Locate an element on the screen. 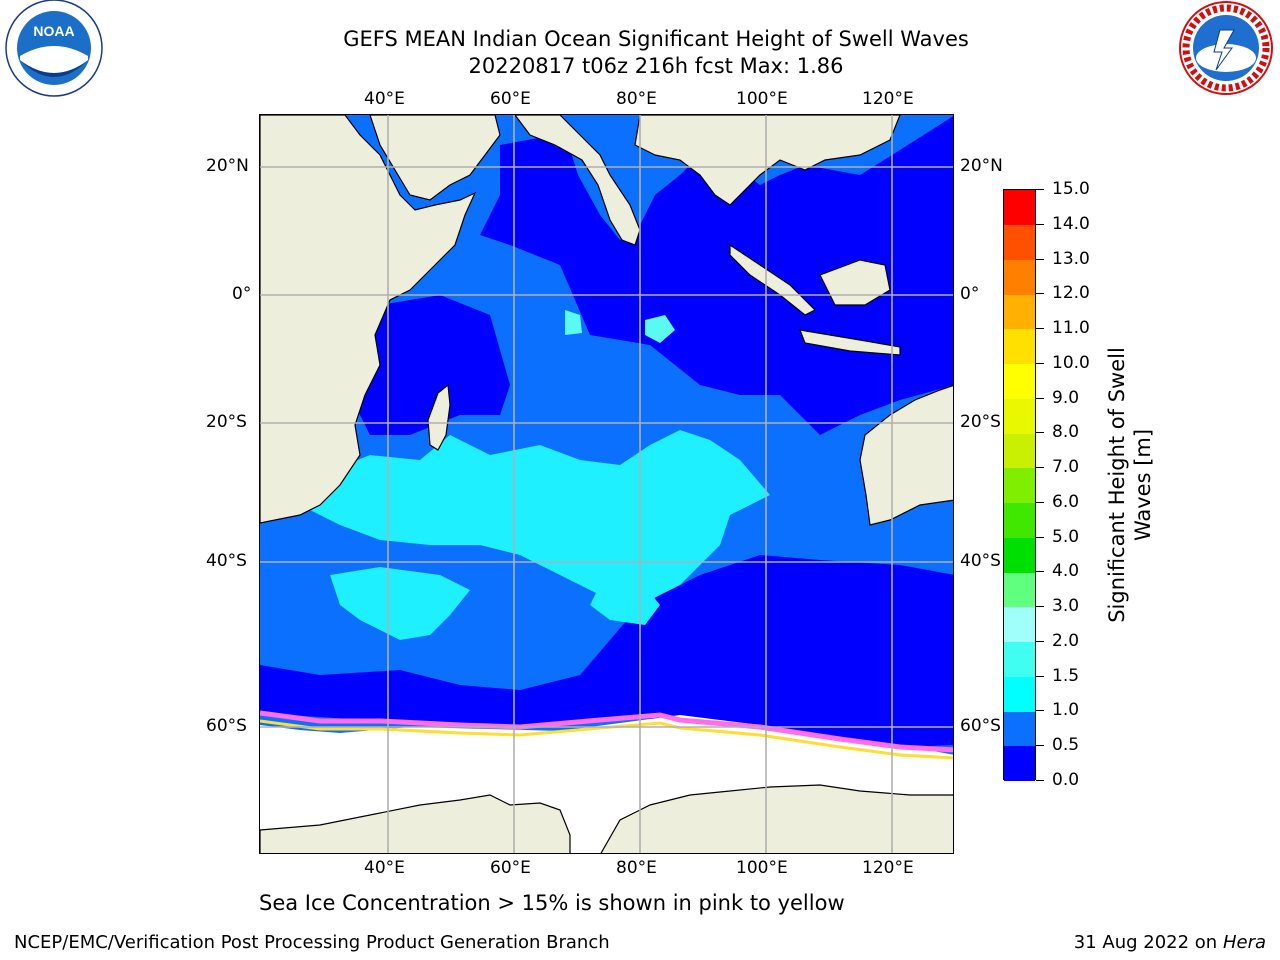 The image size is (1280, 960). lon-label-top: 120°E is located at coordinates (888, 99).